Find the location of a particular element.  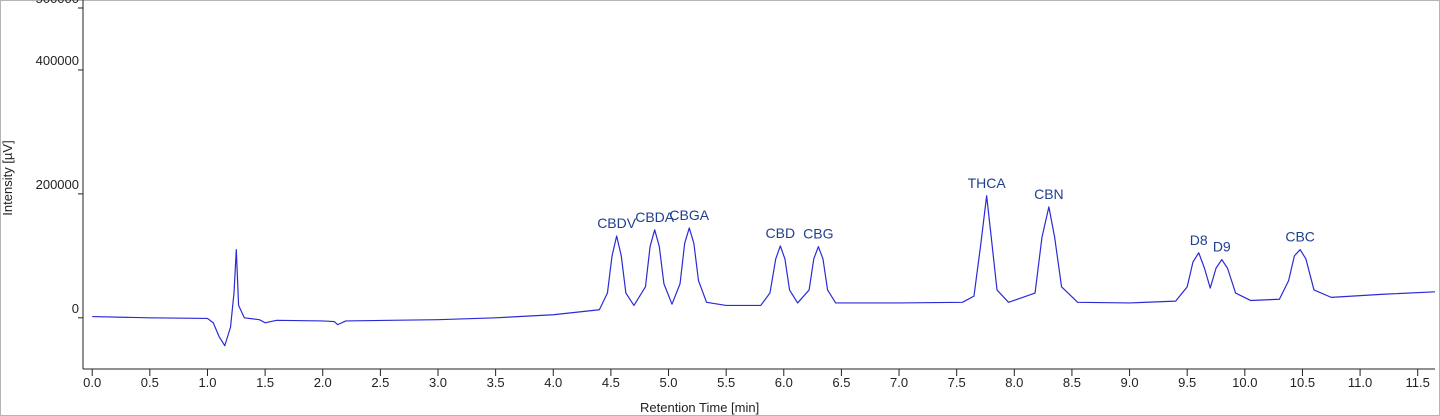

y-tick-label: 500000 is located at coordinates (57, 3).